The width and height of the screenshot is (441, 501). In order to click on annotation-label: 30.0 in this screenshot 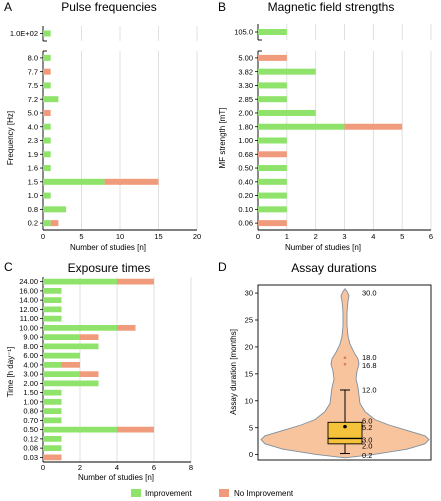, I will do `click(369, 293)`.